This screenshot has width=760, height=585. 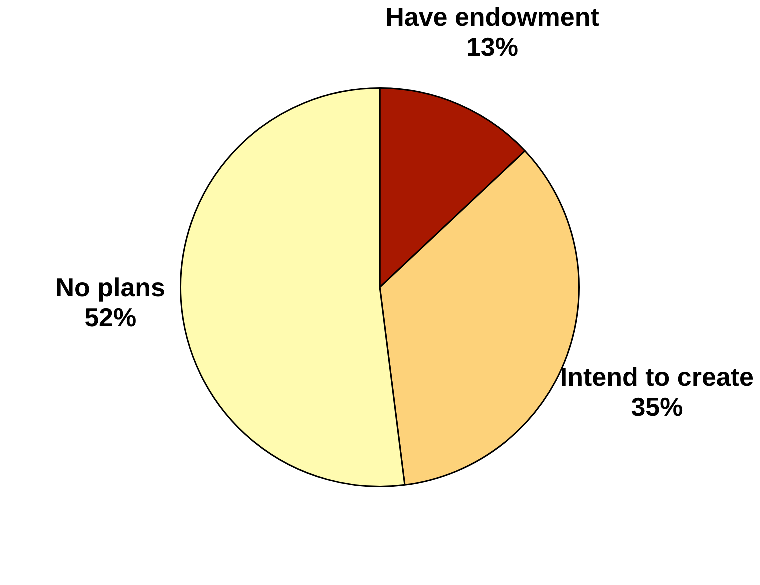 I want to click on slice-label: No plans, so click(x=111, y=287).